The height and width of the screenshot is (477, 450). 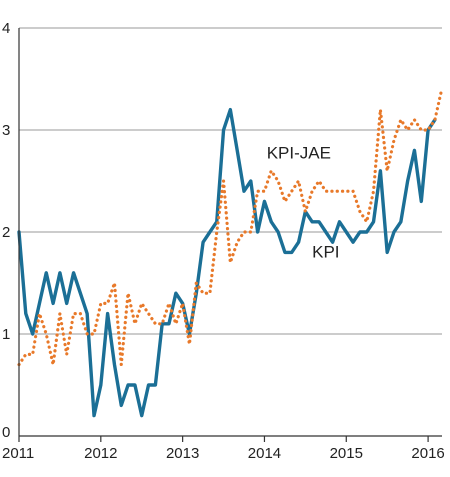 I want to click on x-tick-label-2012: 2012, so click(x=100, y=453).